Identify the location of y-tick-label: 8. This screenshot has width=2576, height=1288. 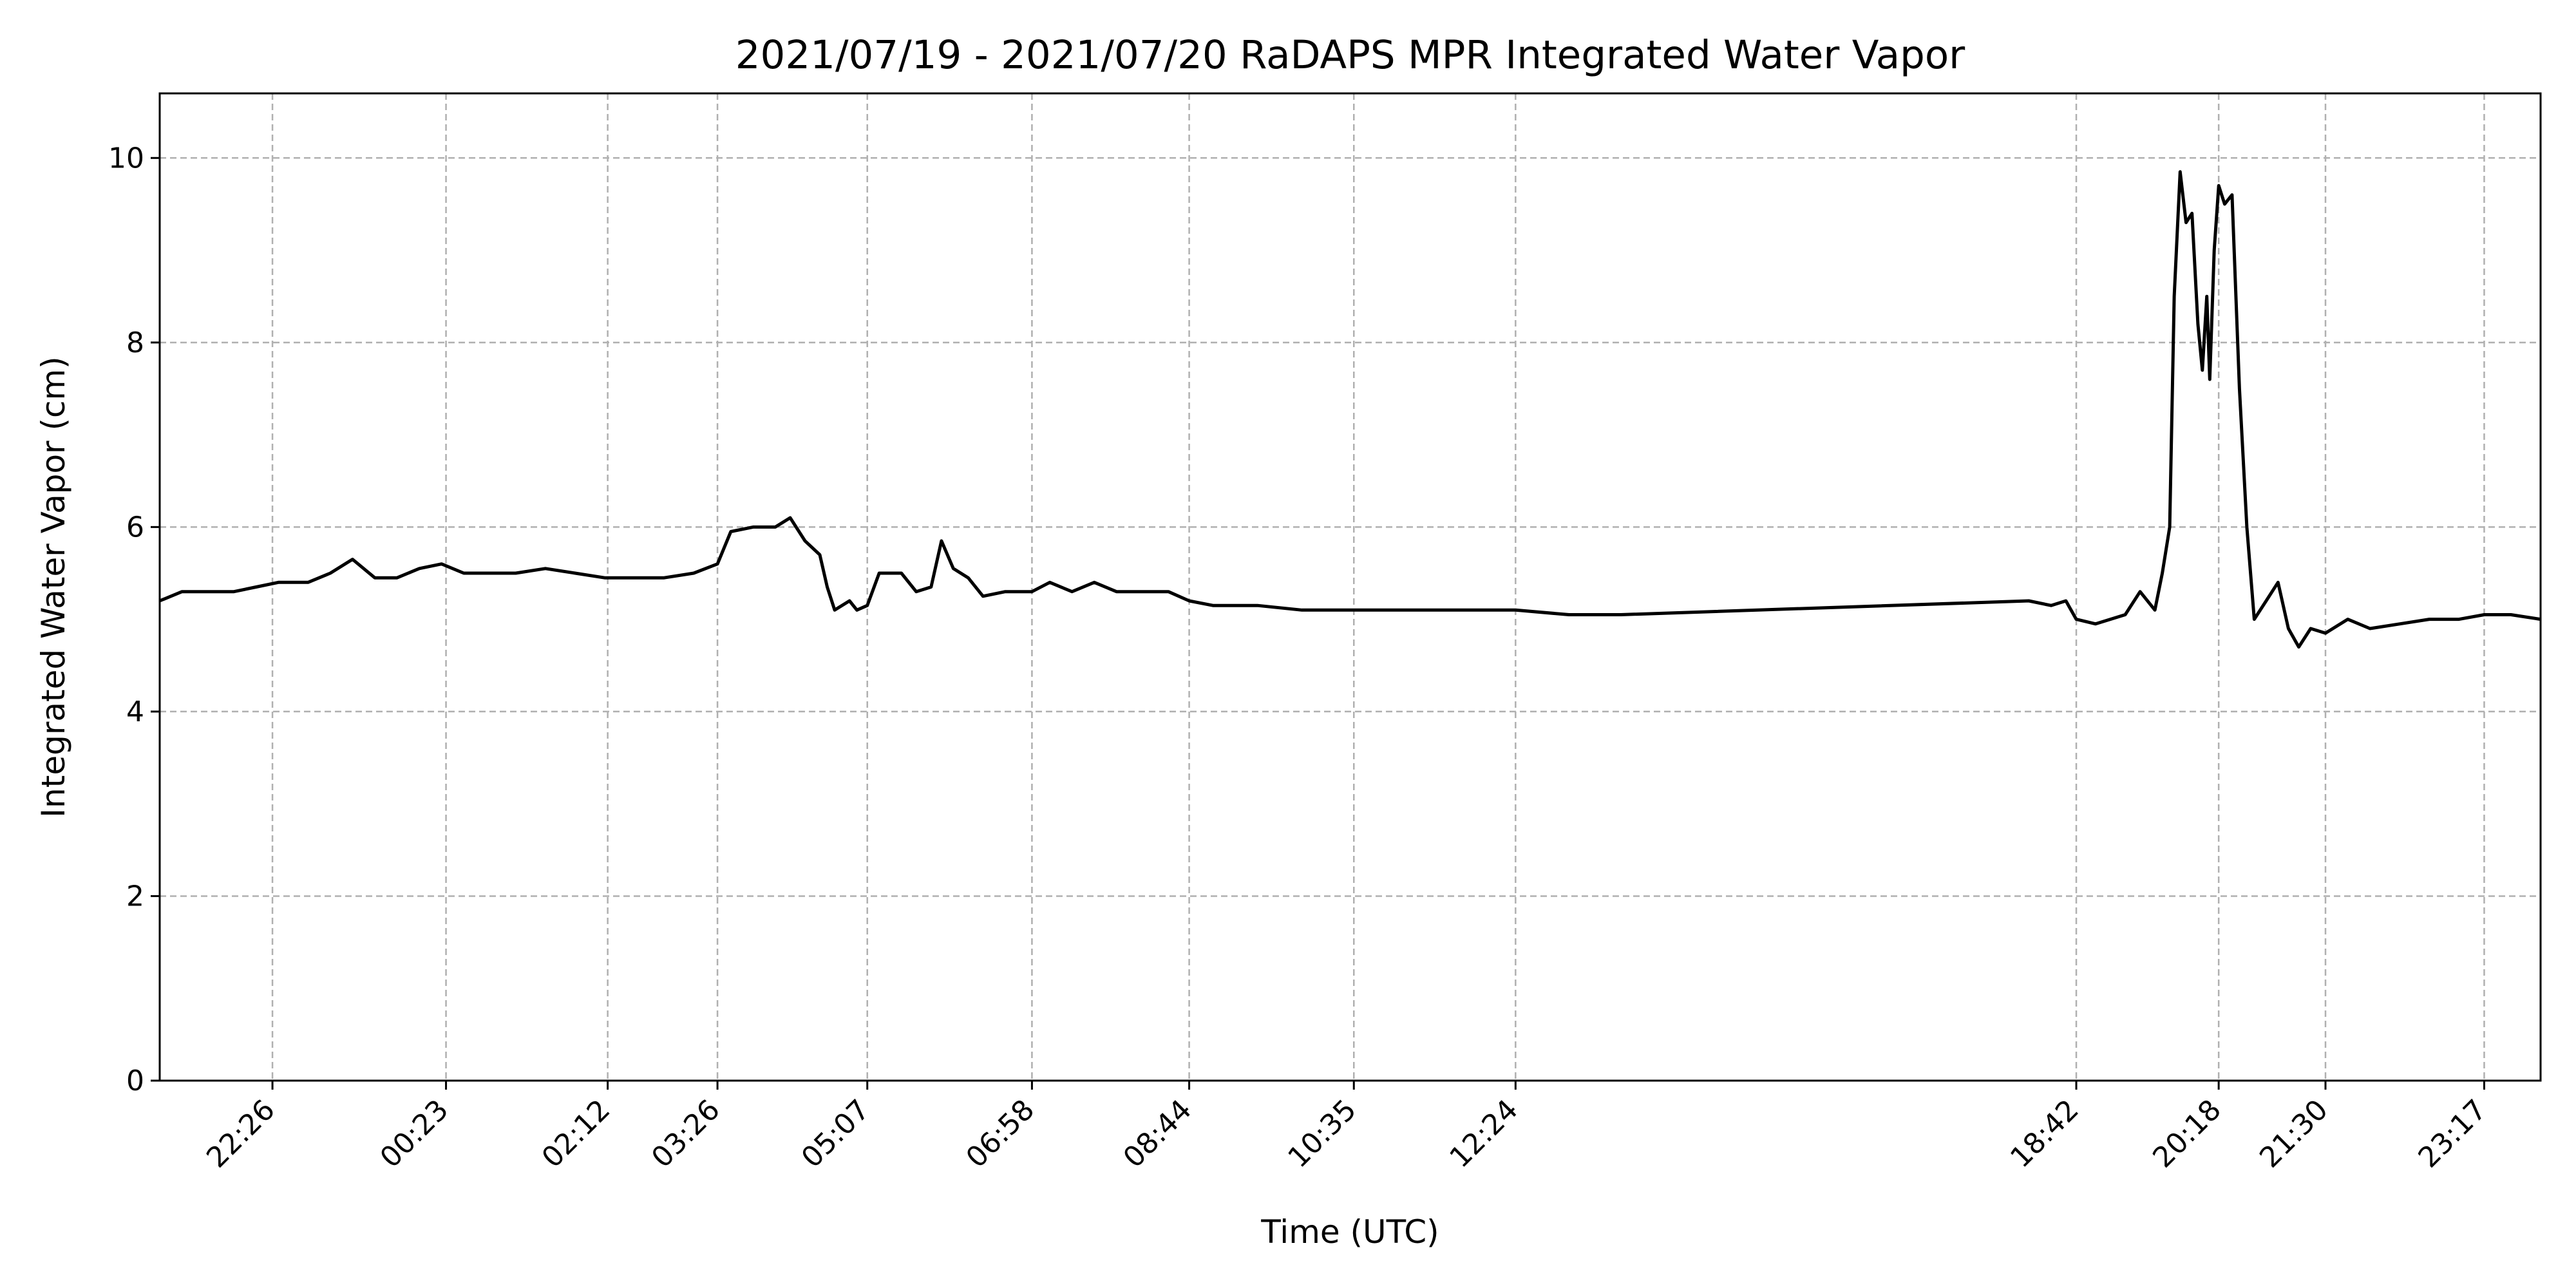
(135, 343).